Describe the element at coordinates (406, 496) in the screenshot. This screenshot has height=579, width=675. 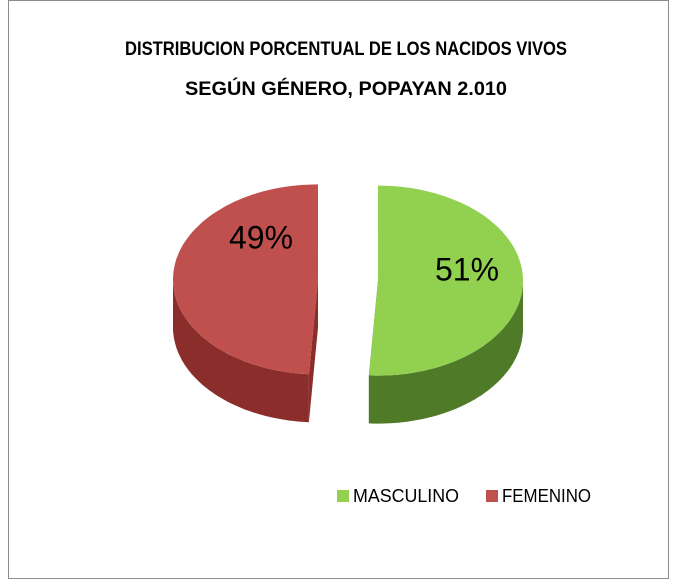
I see `legend-label: MASCULINO` at that location.